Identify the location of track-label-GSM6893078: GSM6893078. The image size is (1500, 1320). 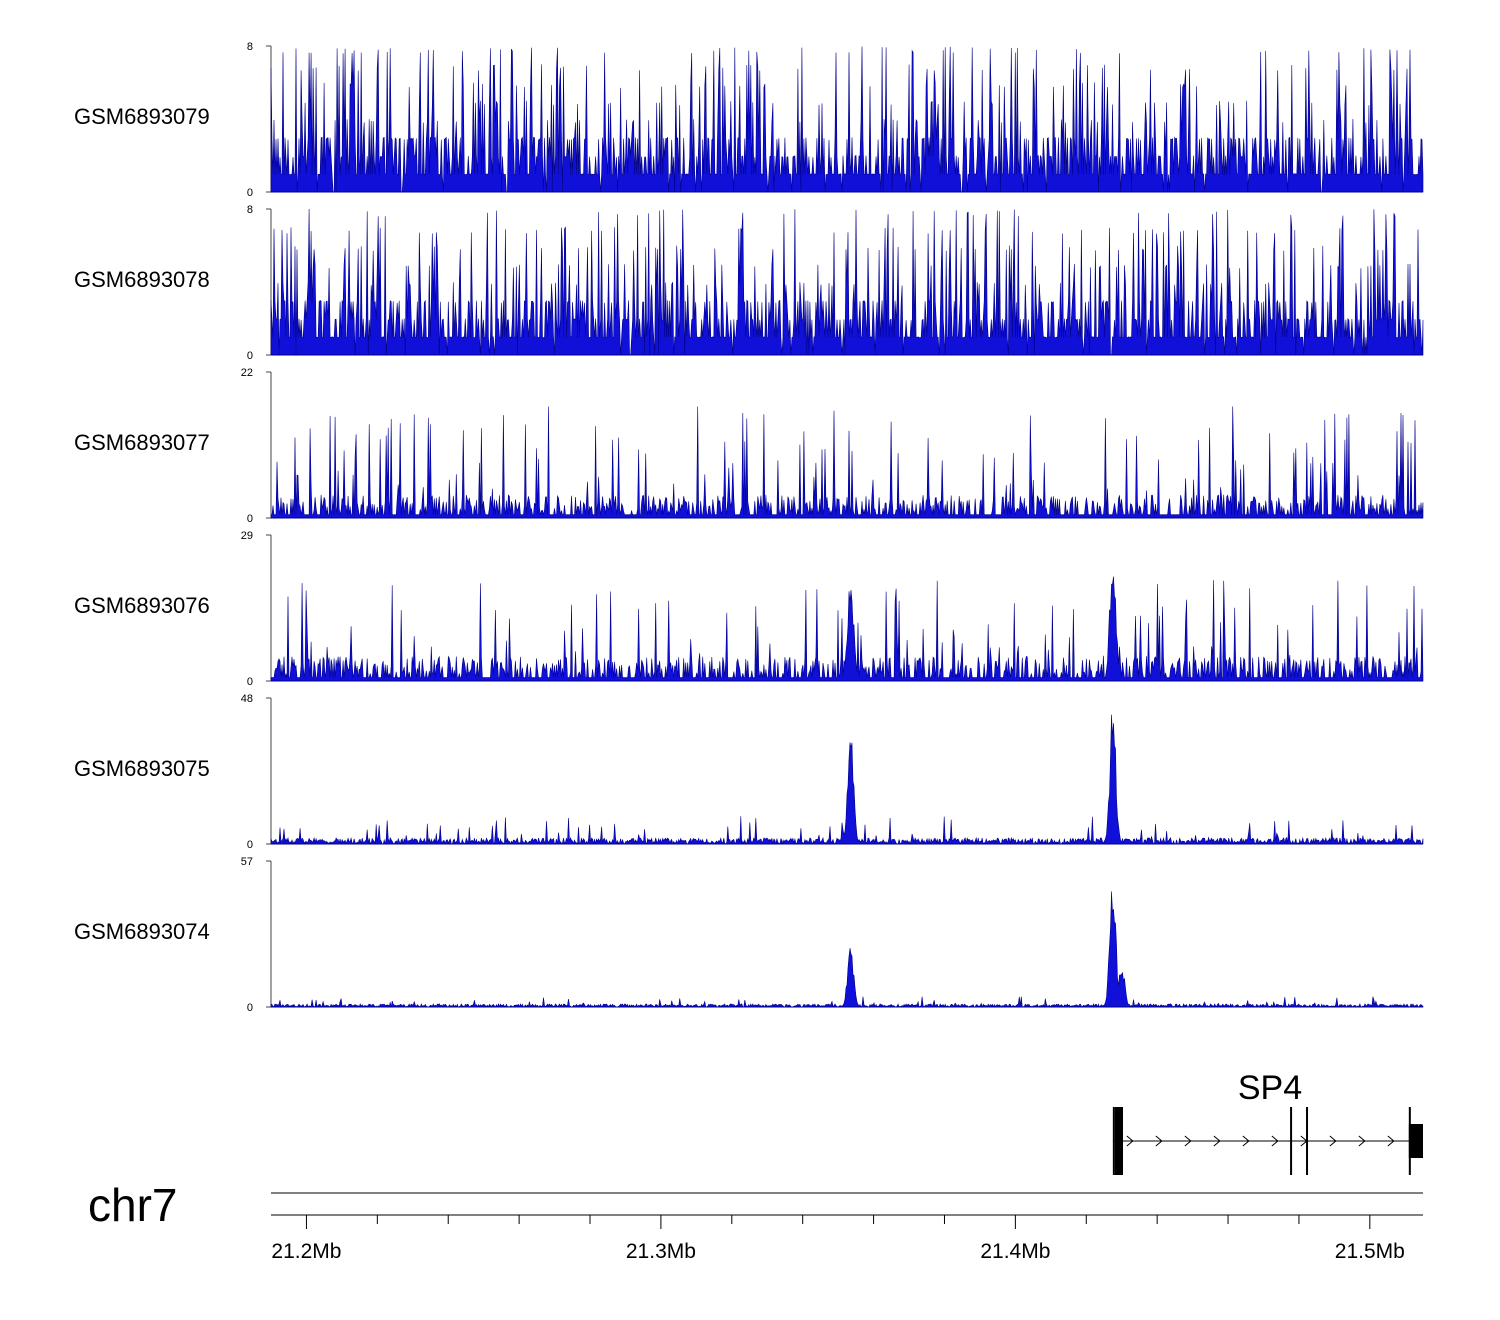
(142, 279).